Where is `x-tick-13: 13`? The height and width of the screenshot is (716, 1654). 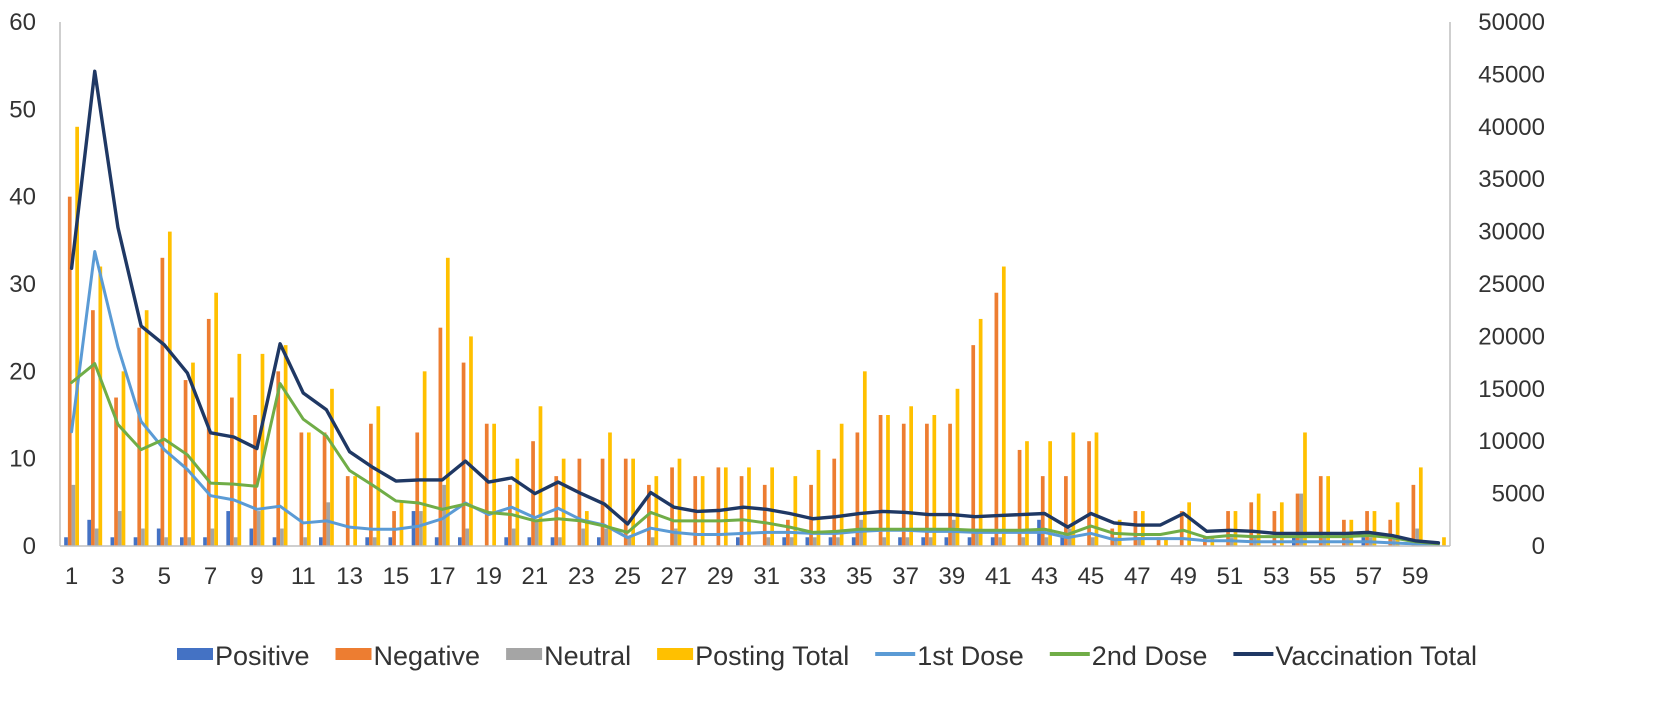 x-tick-13: 13 is located at coordinates (349, 576).